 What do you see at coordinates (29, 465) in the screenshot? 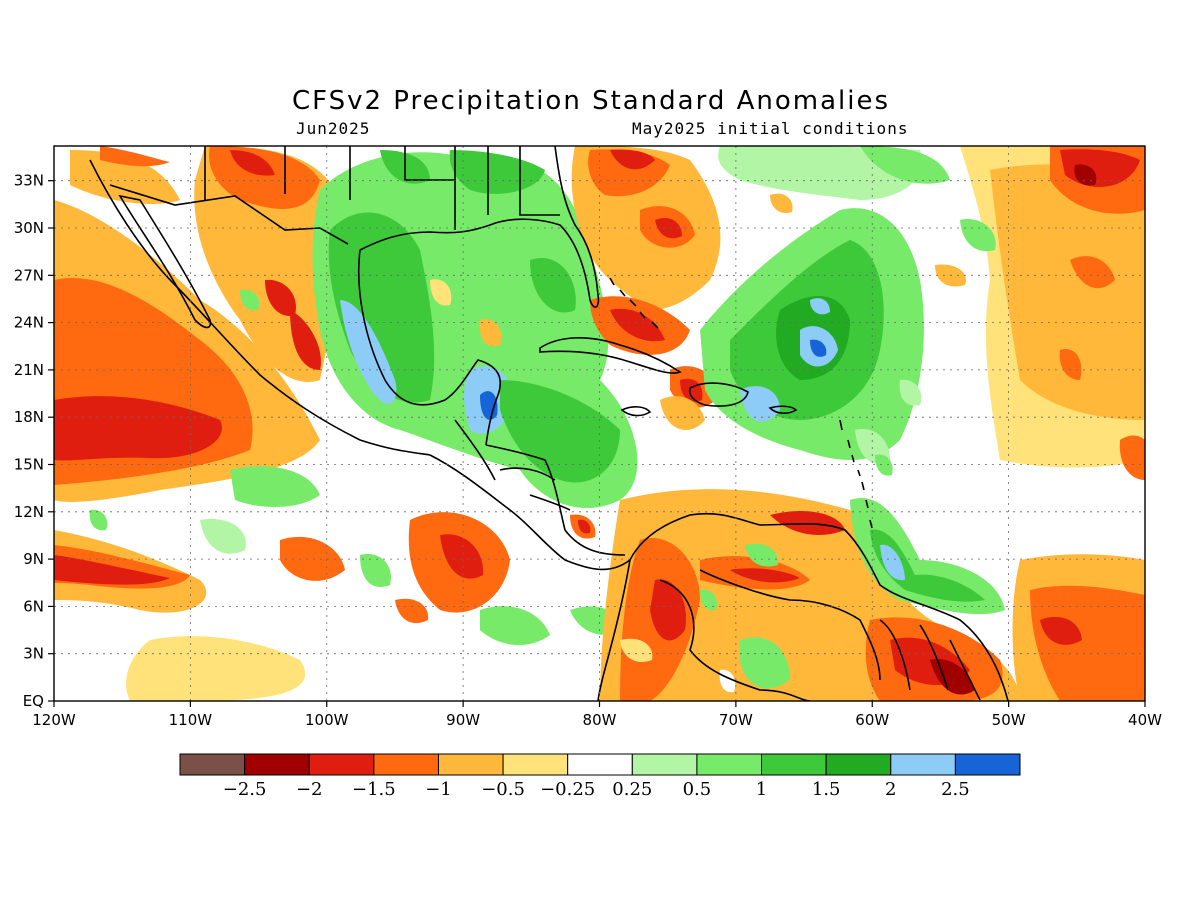
I see `y-tick-label: 15N` at bounding box center [29, 465].